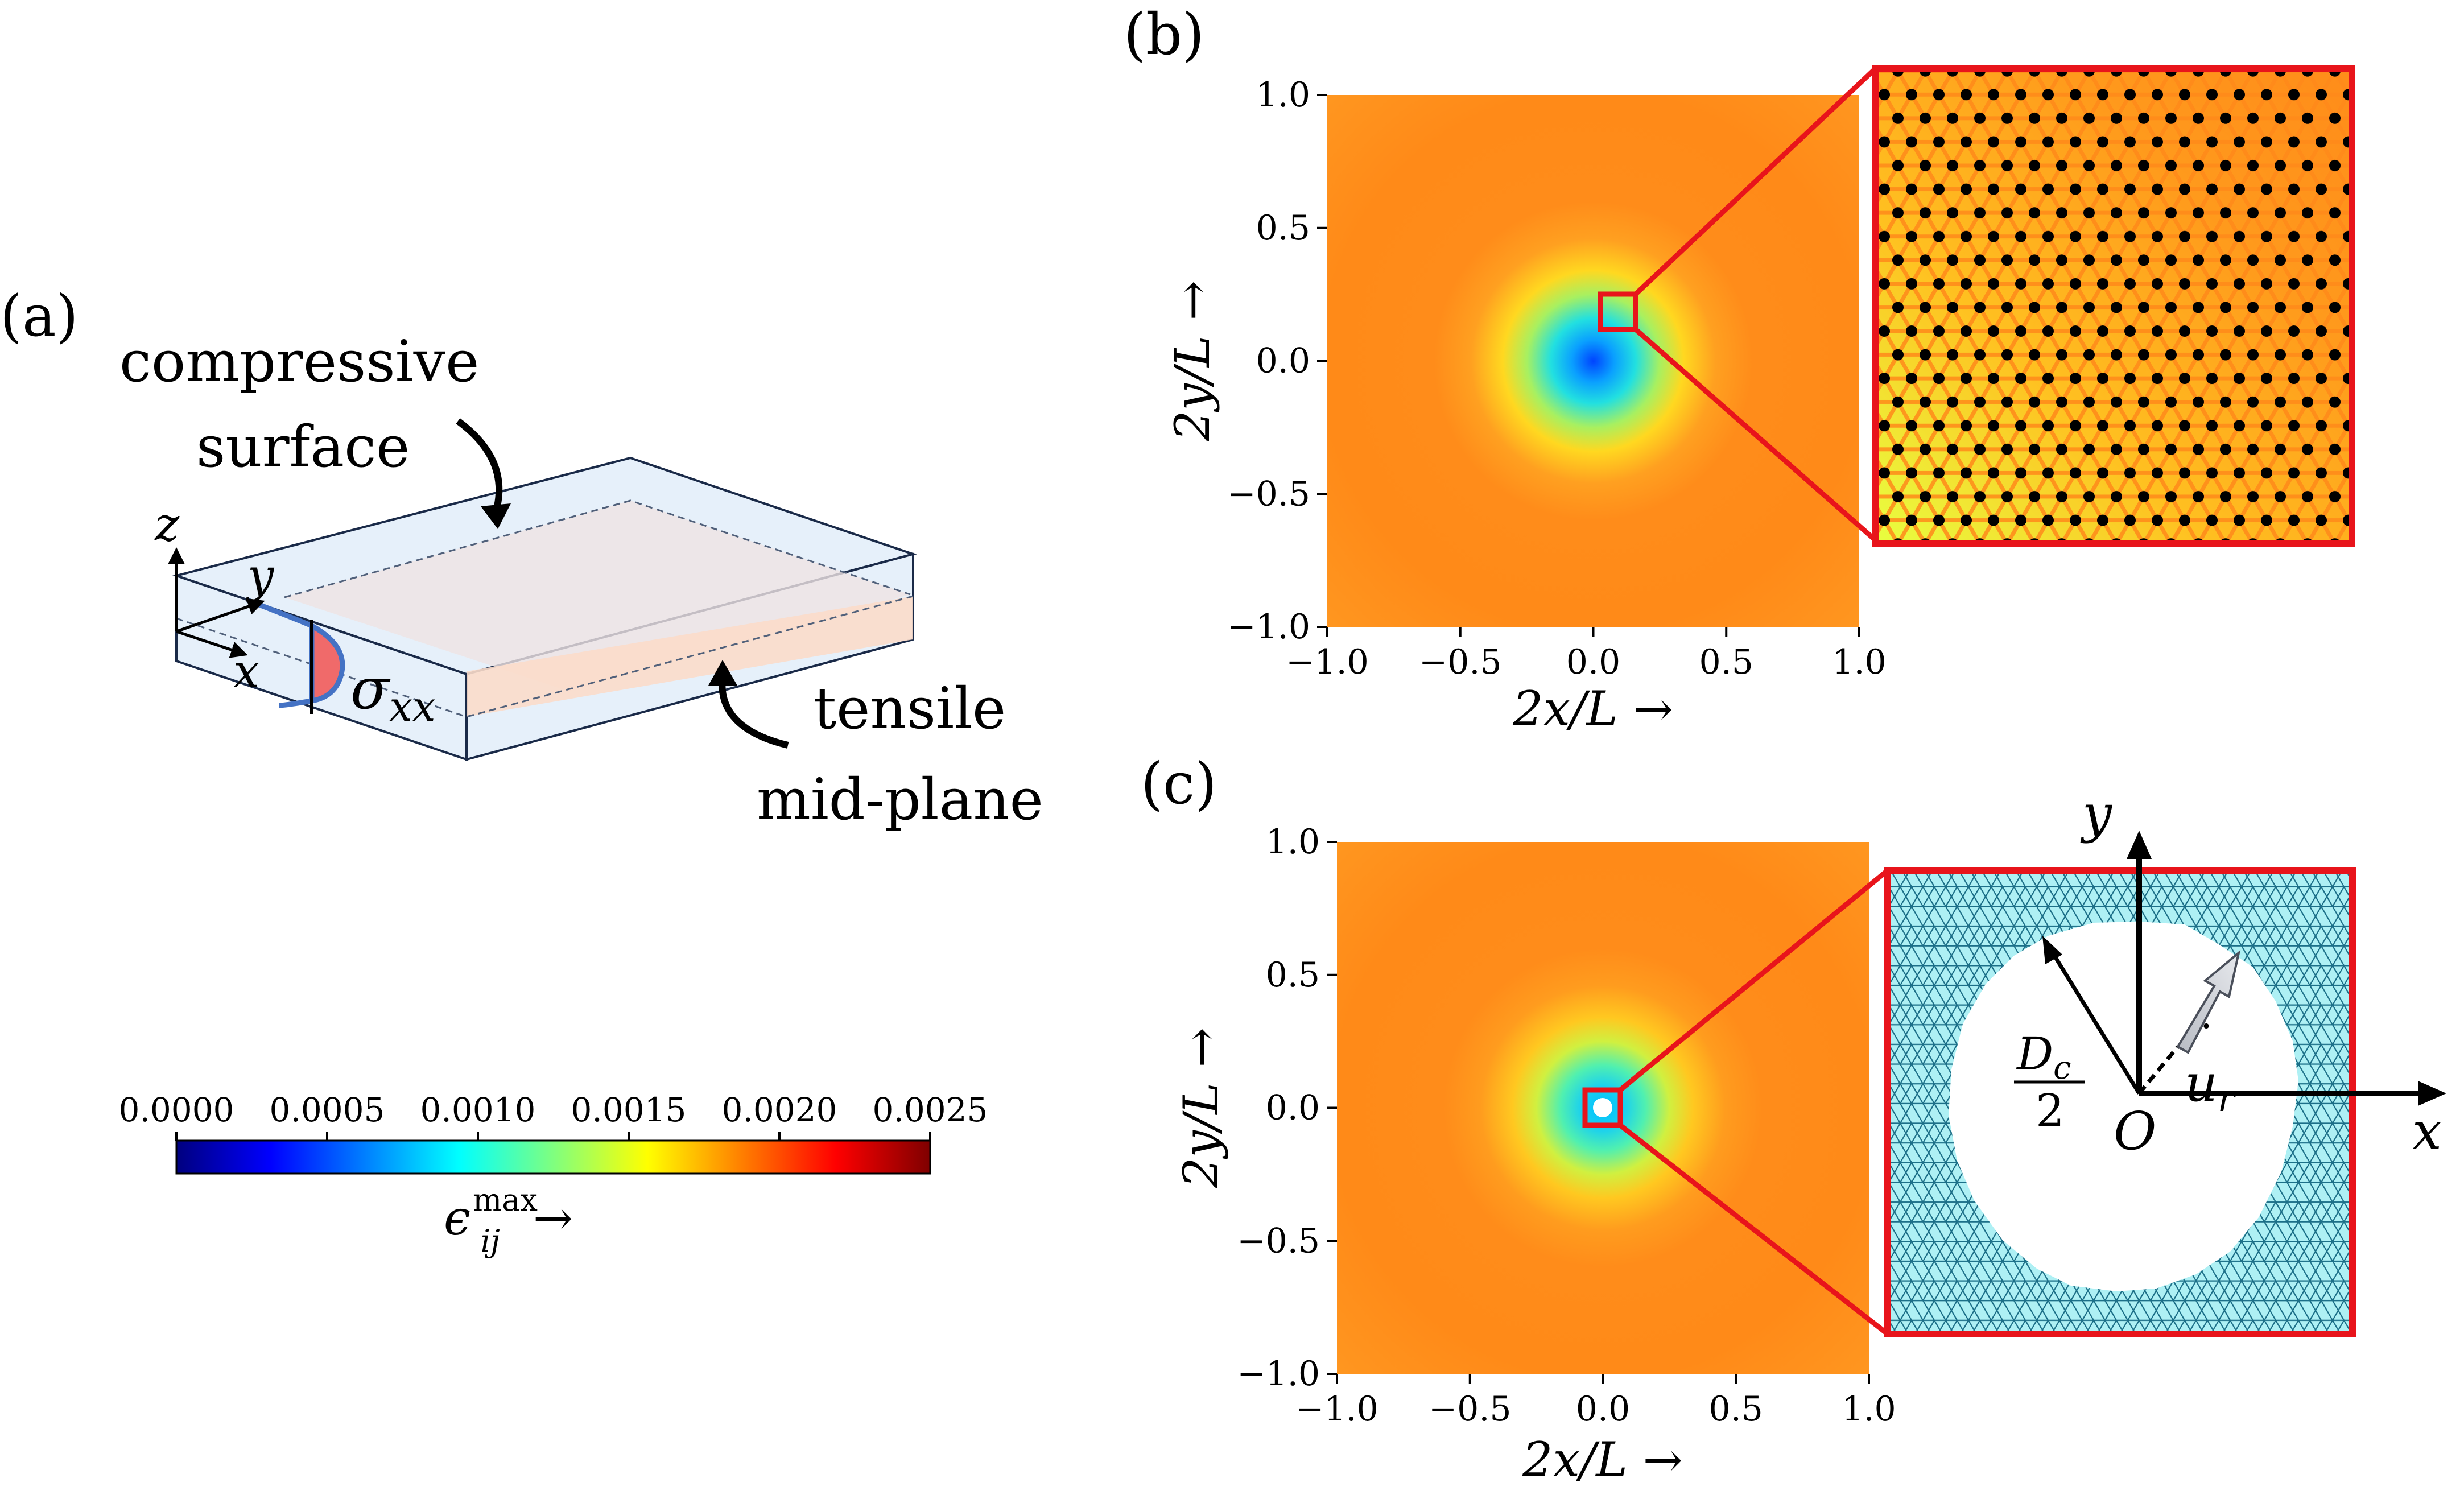 Image resolution: width=2464 pixels, height=1499 pixels. I want to click on tensile-pointer-arrow, so click(754, 712).